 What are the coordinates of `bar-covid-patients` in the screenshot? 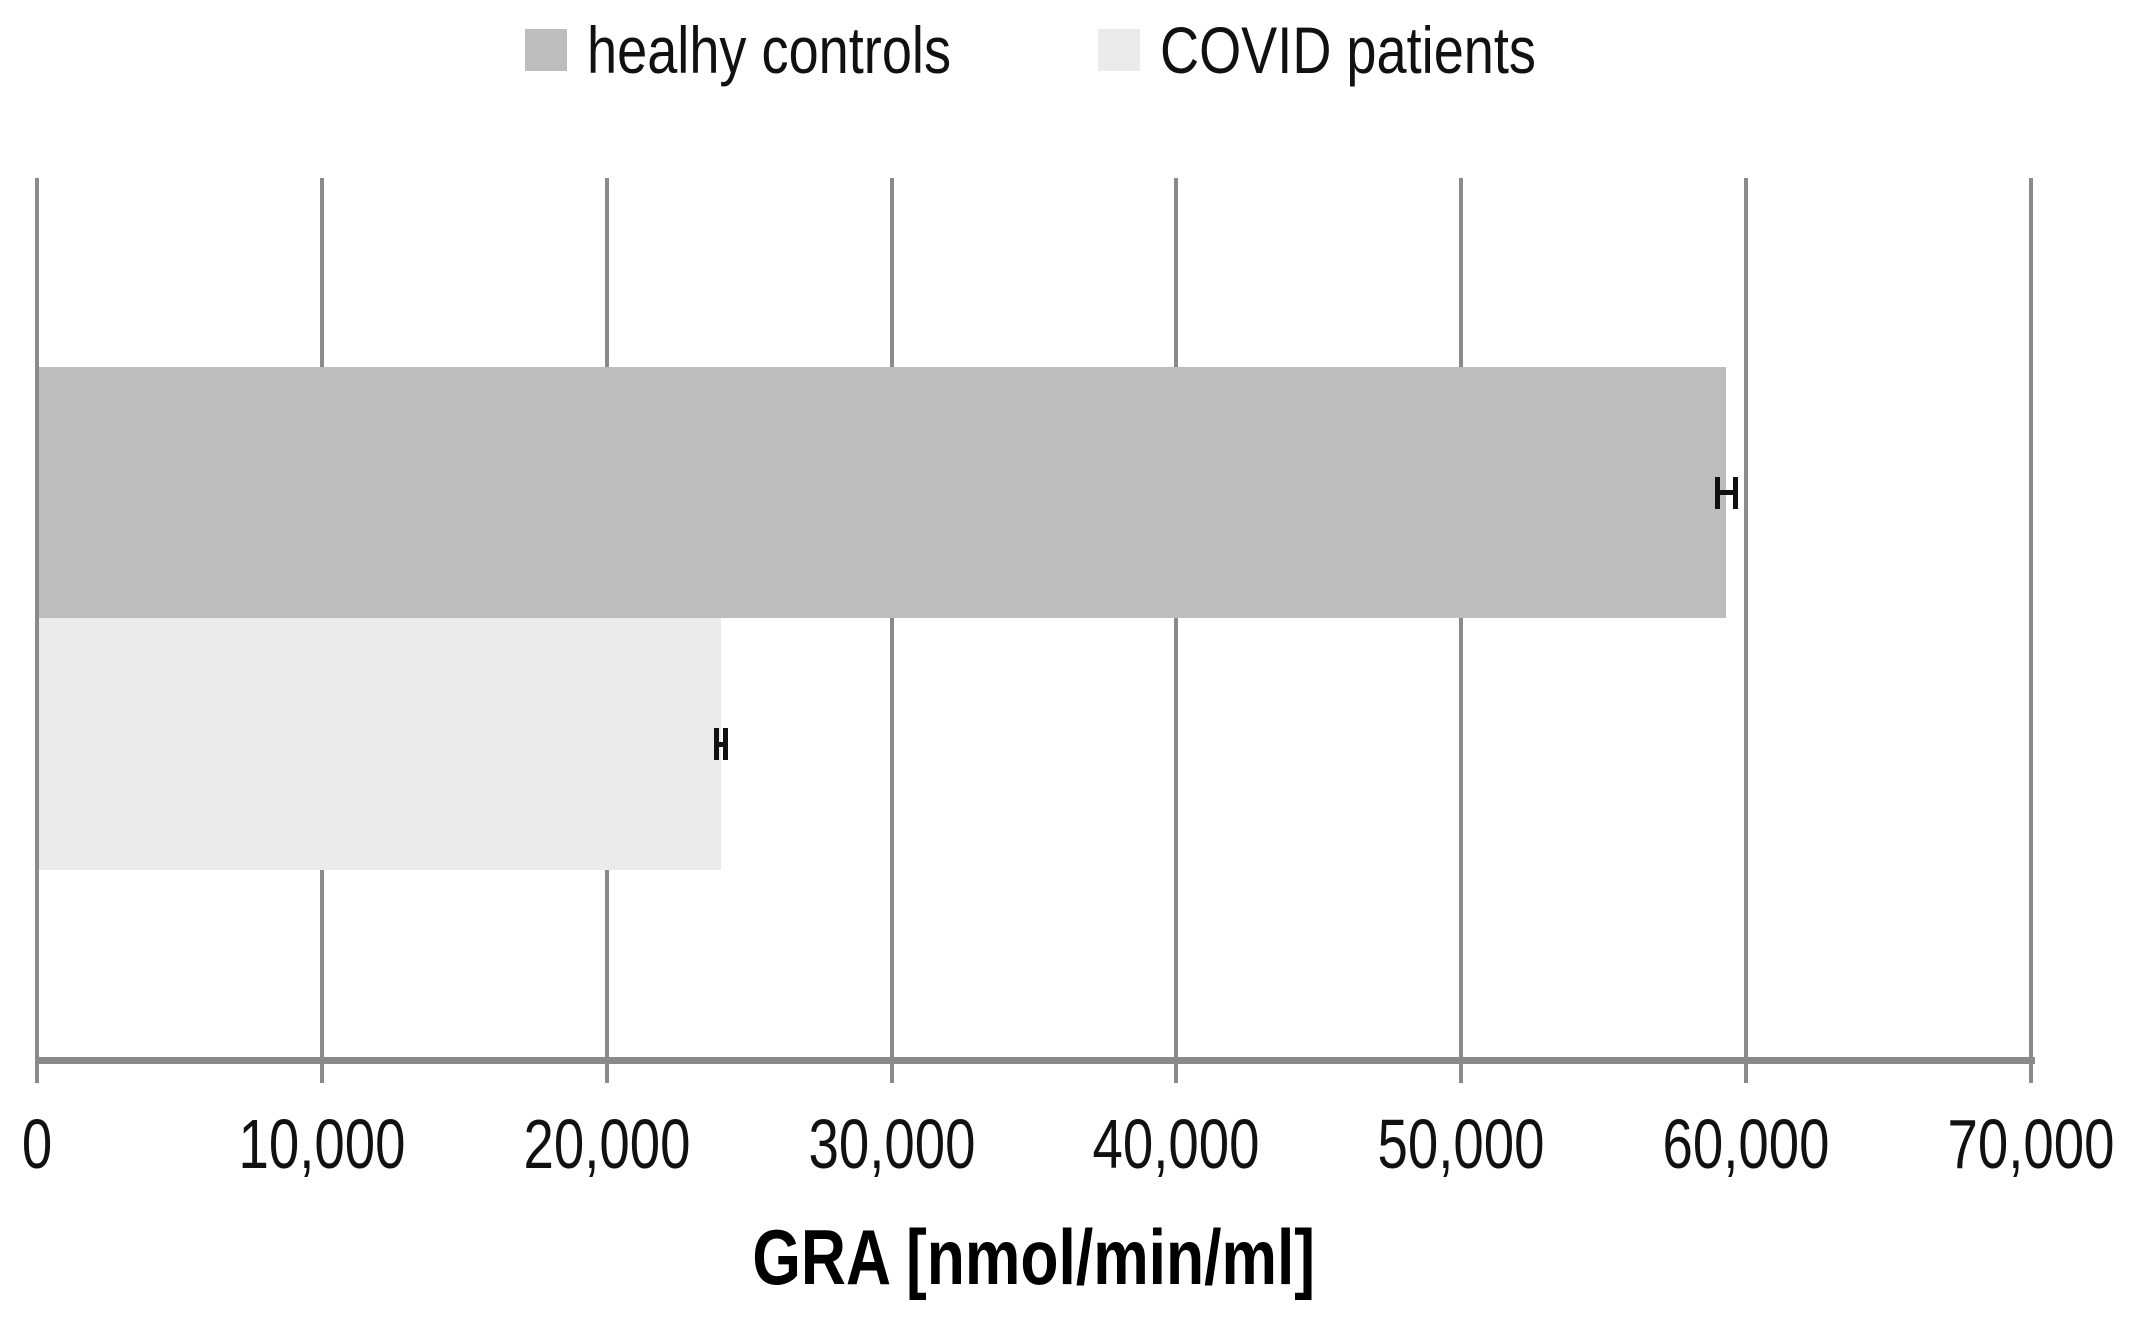 It's located at (380, 744).